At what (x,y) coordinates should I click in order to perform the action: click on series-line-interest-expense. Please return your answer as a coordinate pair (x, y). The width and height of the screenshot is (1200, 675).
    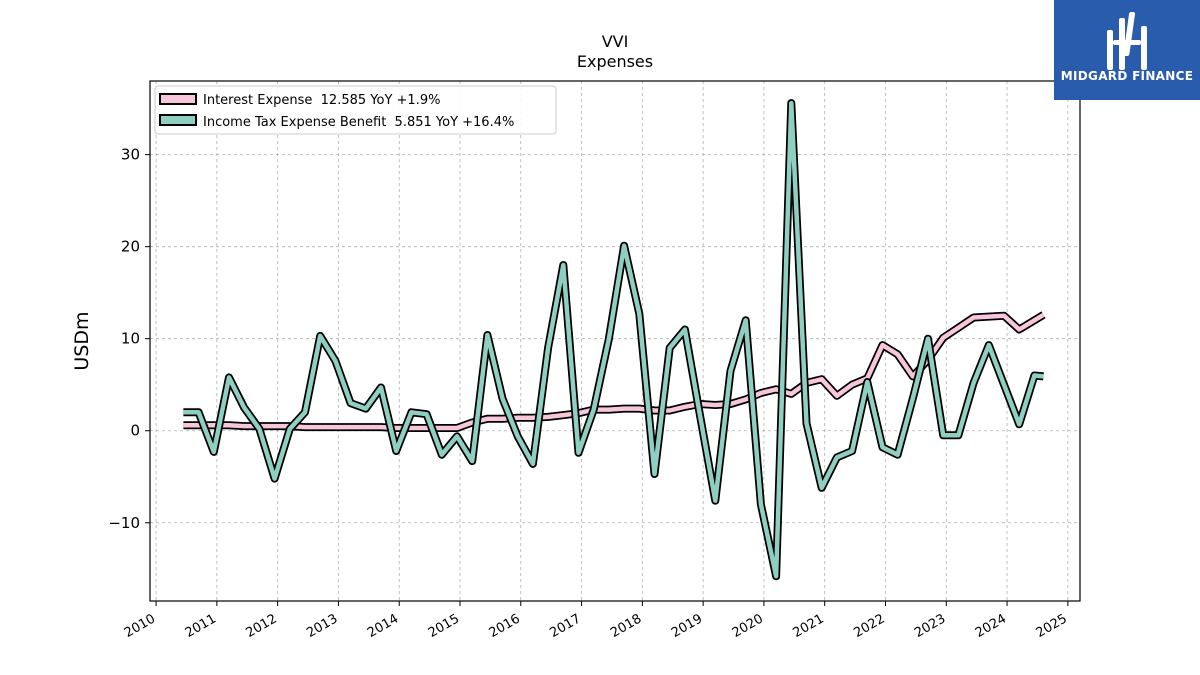
    Looking at the image, I should click on (614, 371).